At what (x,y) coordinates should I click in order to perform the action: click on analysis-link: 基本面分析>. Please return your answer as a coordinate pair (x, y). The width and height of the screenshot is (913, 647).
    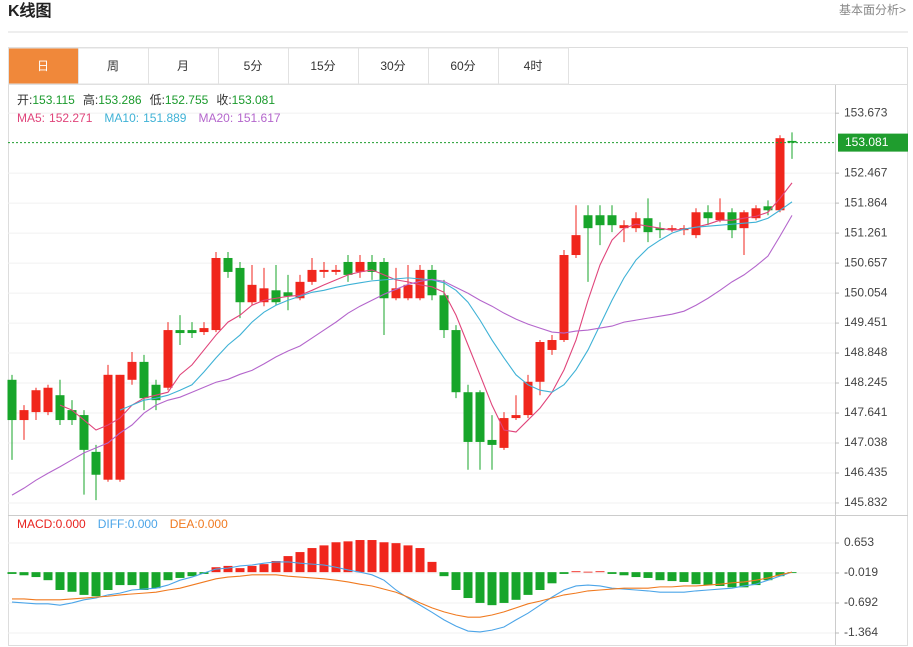
    Looking at the image, I should click on (872, 10).